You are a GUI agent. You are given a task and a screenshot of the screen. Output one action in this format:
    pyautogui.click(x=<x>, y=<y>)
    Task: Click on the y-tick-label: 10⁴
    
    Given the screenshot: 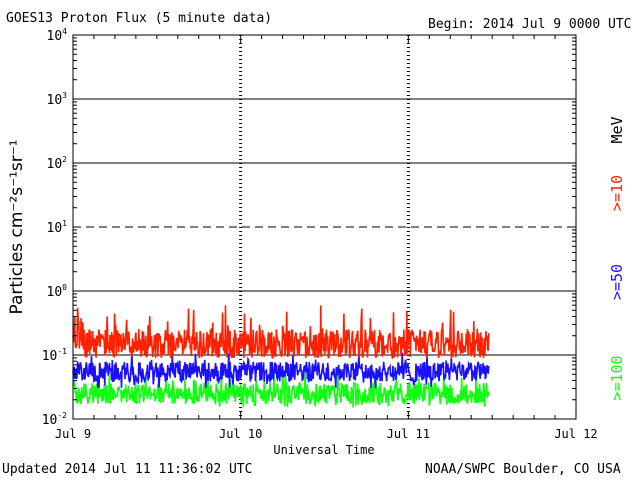 What is the action you would take?
    pyautogui.click(x=57, y=35)
    